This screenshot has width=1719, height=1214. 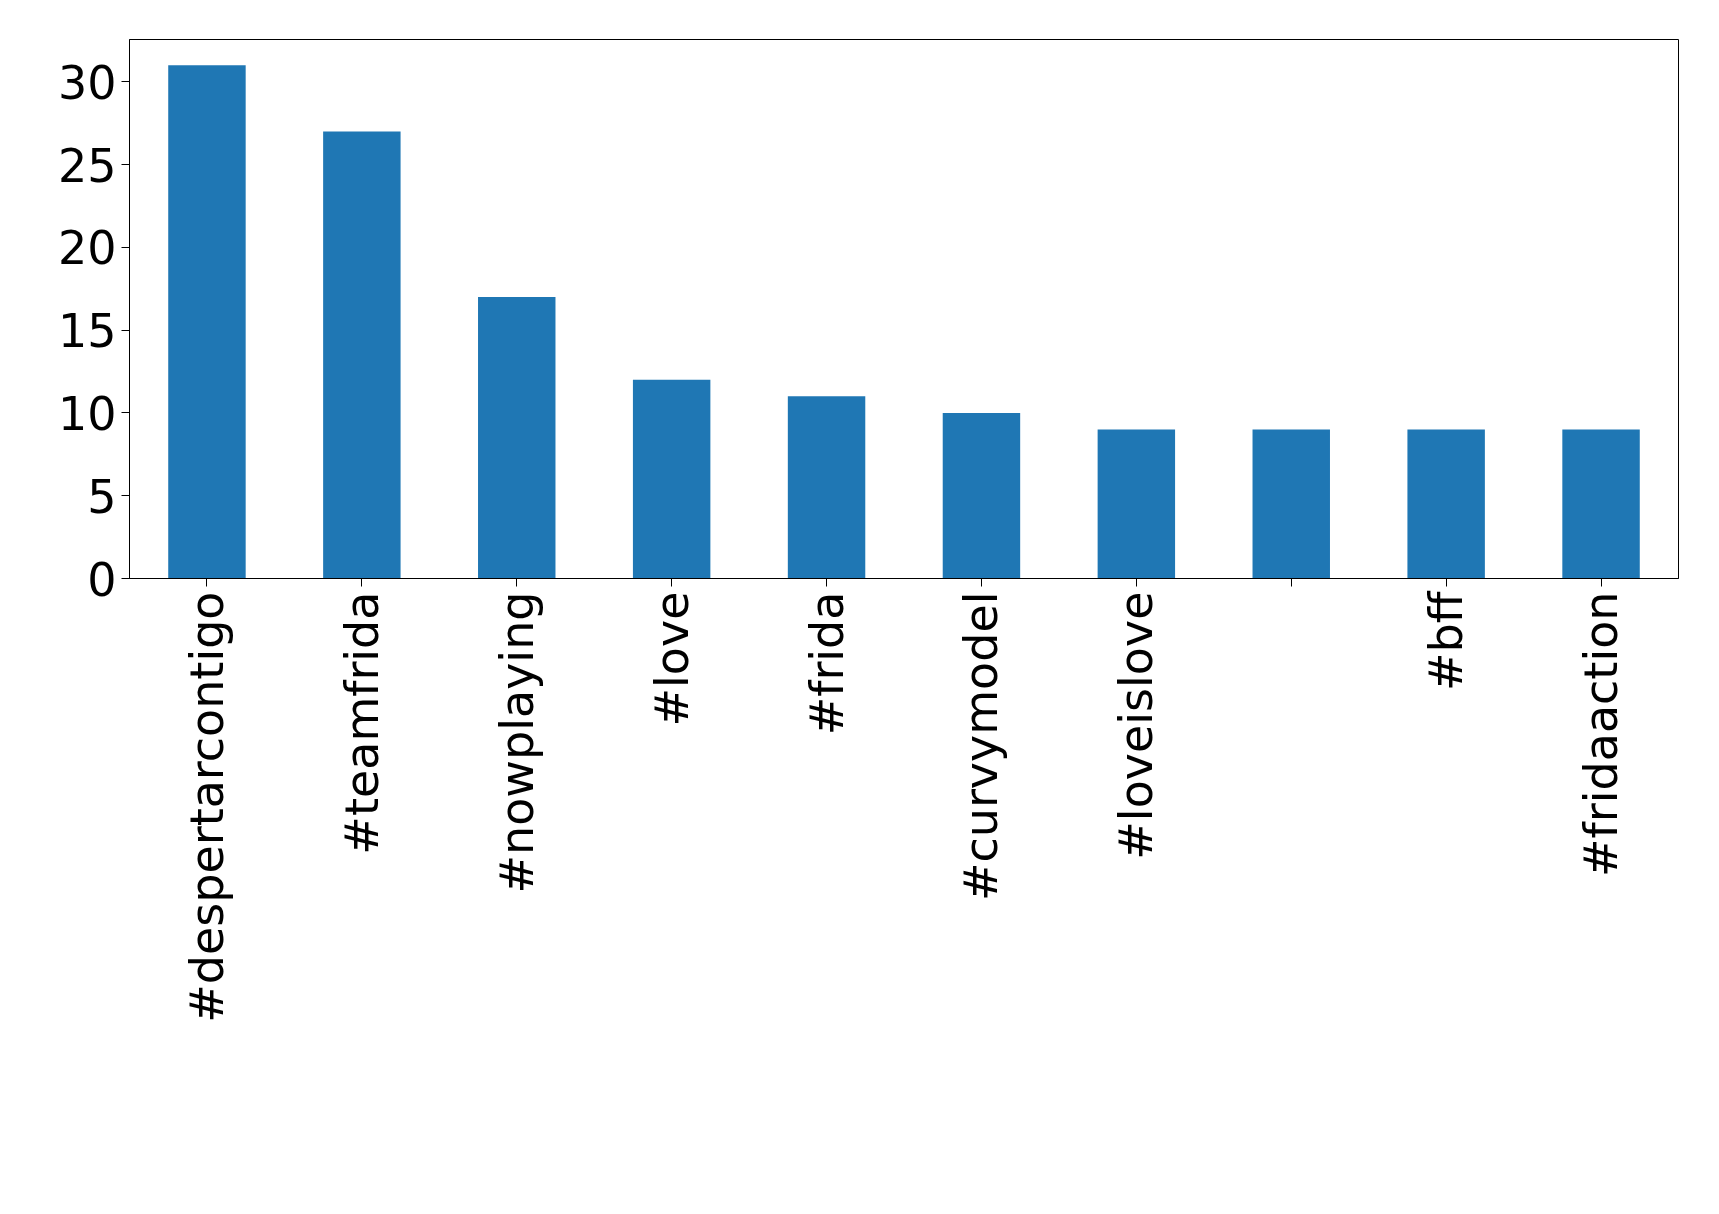 What do you see at coordinates (671, 659) in the screenshot?
I see `x-tick-label: #love` at bounding box center [671, 659].